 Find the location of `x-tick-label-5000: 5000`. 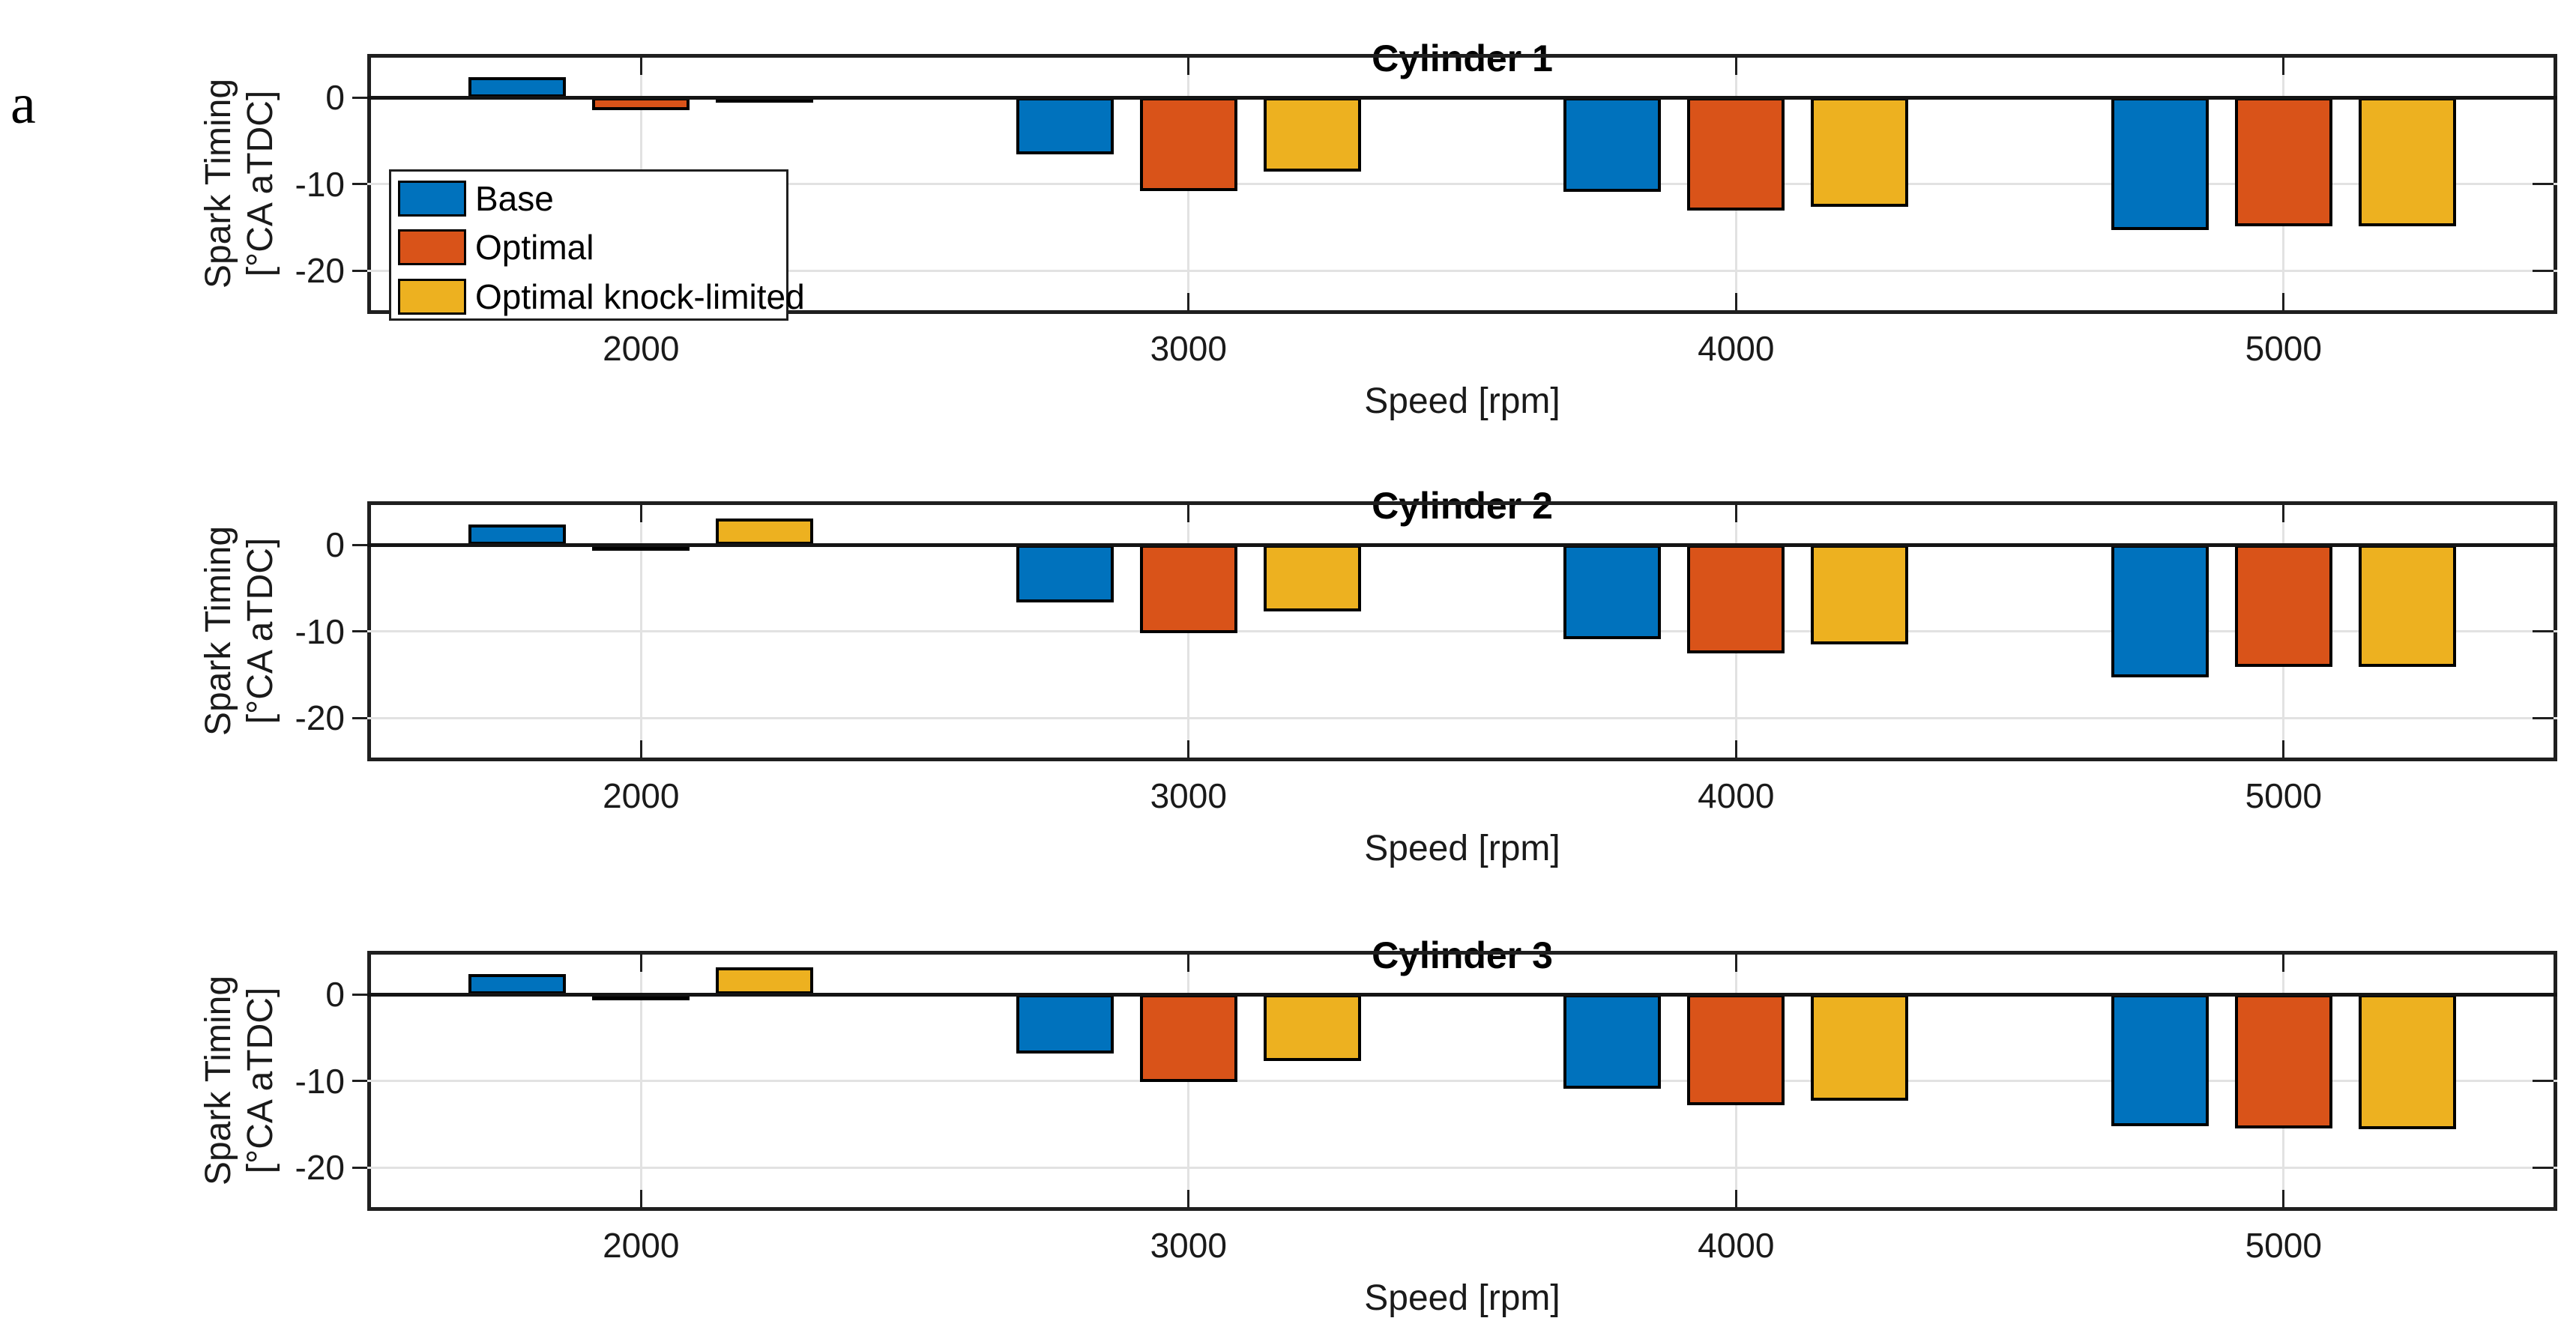

x-tick-label-5000: 5000 is located at coordinates (2284, 1245).